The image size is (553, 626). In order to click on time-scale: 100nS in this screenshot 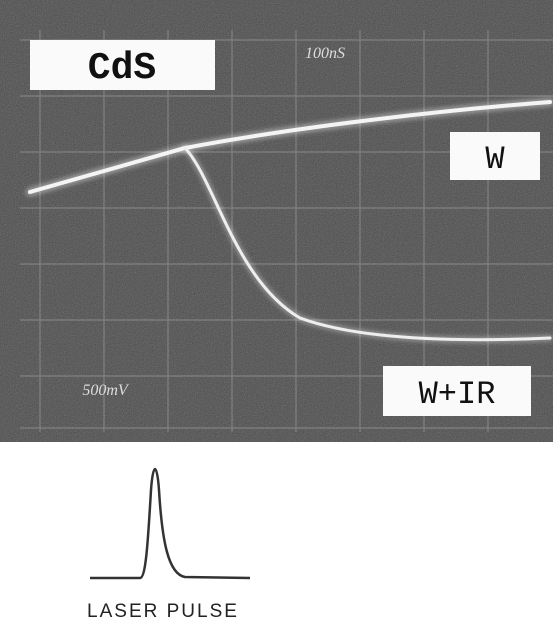, I will do `click(325, 53)`.